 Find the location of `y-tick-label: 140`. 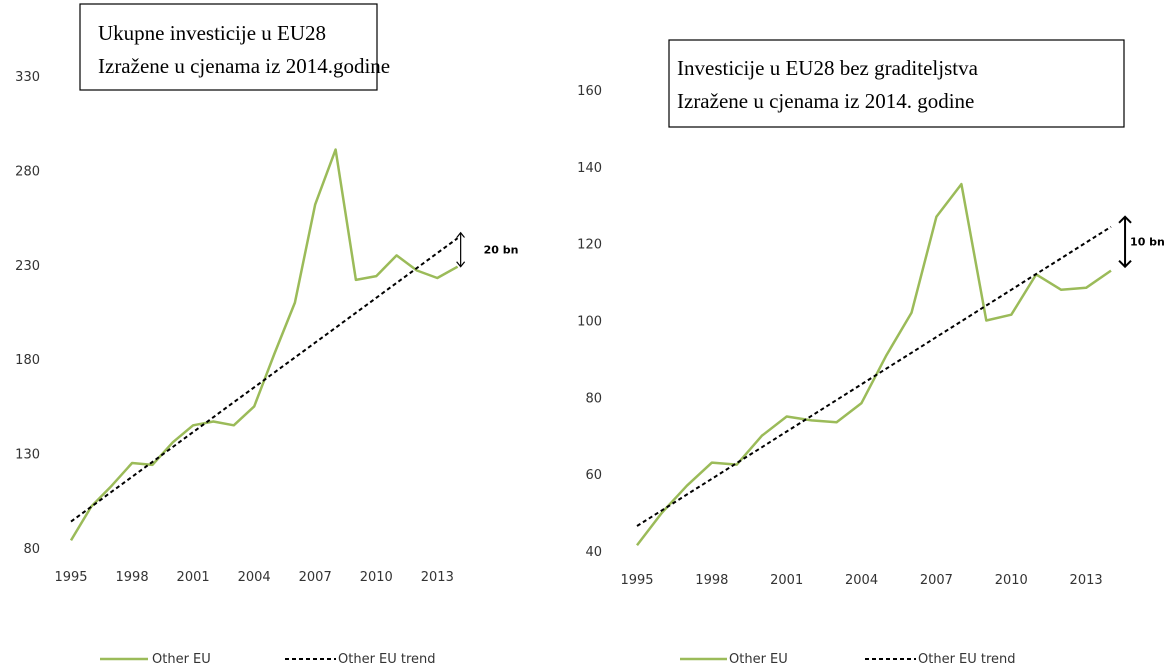

y-tick-label: 140 is located at coordinates (589, 168).